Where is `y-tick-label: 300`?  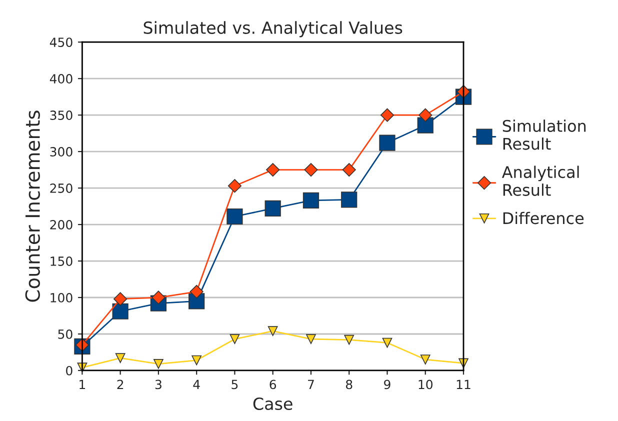 y-tick-label: 300 is located at coordinates (61, 151).